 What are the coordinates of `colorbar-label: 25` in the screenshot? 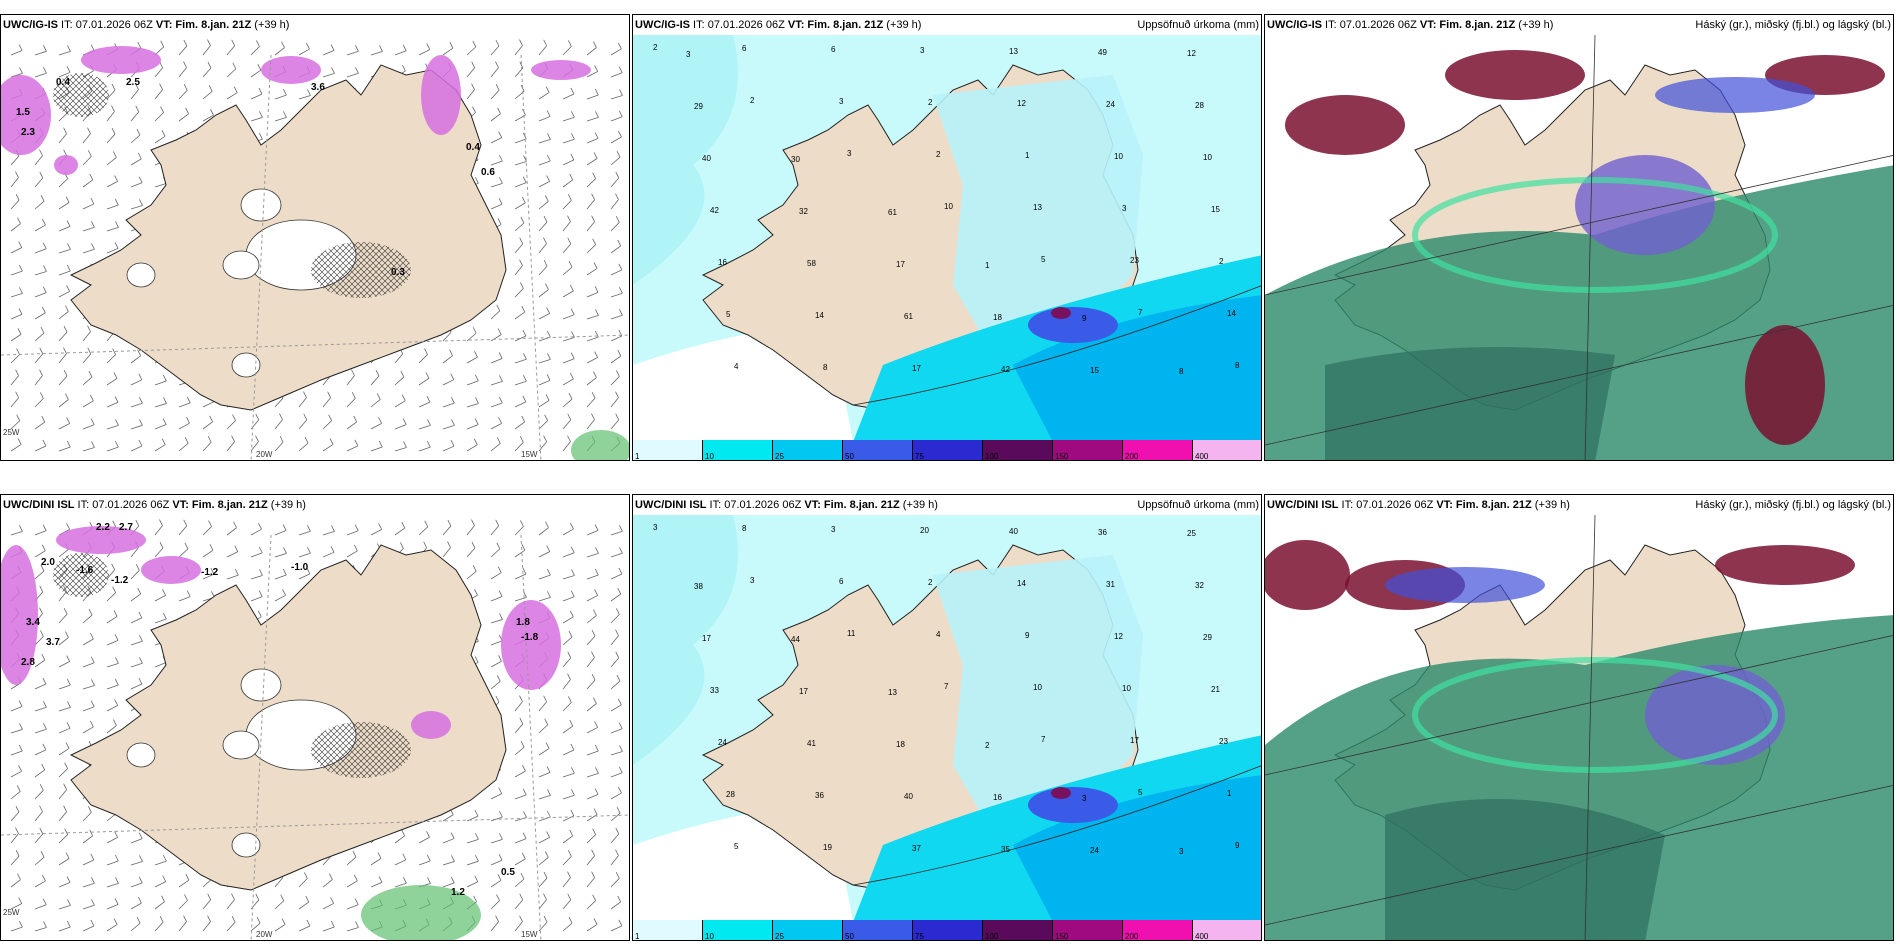 It's located at (779, 936).